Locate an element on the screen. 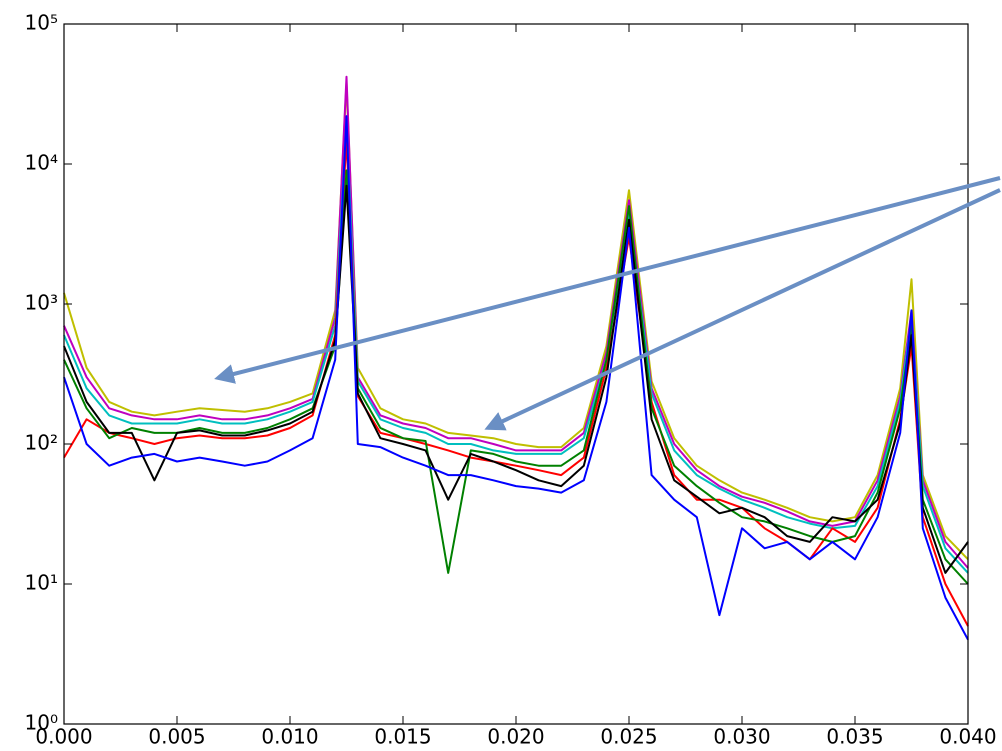 This screenshot has width=1002, height=751. x-tick-label: 0.025 is located at coordinates (628, 737).